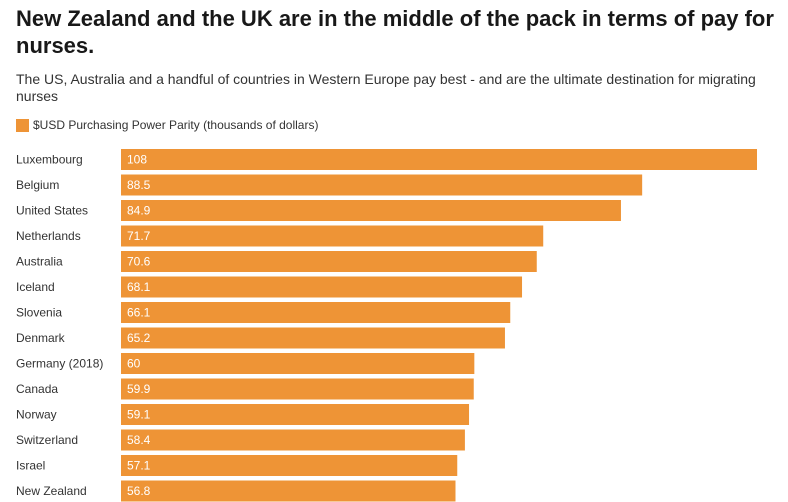 Image resolution: width=788 pixels, height=502 pixels. Describe the element at coordinates (36, 415) in the screenshot. I see `category-label: Norway` at that location.